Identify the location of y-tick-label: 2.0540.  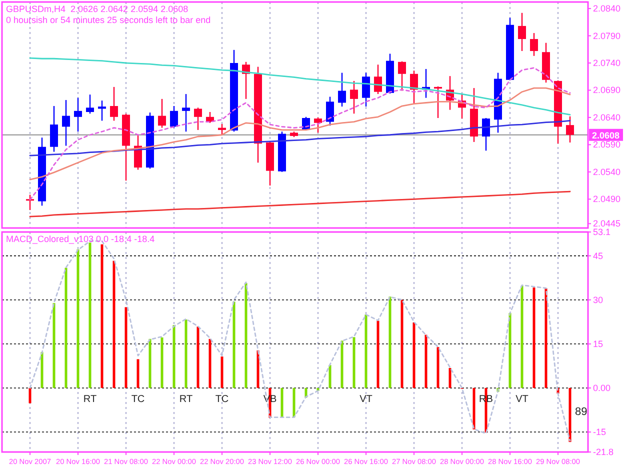
(607, 171).